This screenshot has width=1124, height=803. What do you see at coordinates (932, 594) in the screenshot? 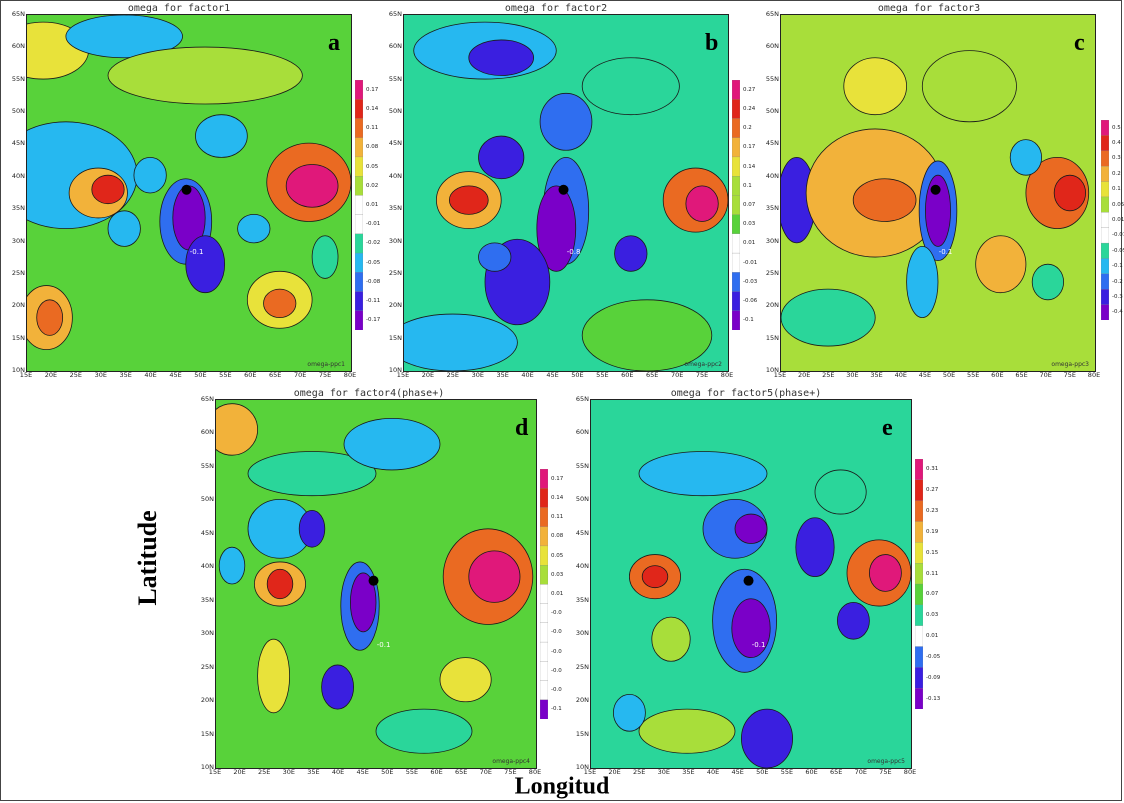
I see `colorbar-label: 0.07` at bounding box center [932, 594].